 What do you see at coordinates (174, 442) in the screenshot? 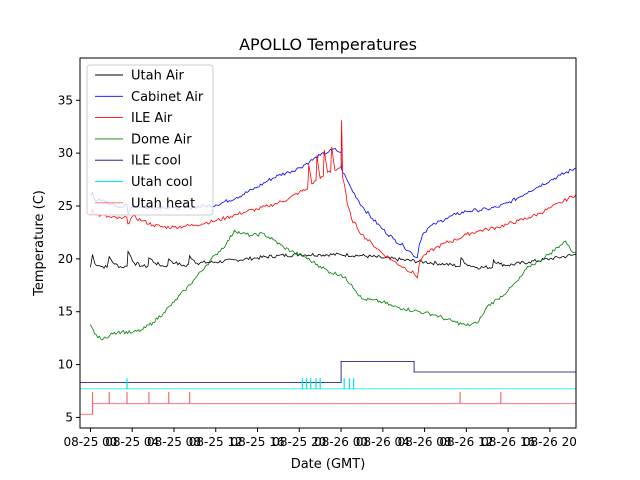
I see `x-tick-label: 08-25 08` at bounding box center [174, 442].